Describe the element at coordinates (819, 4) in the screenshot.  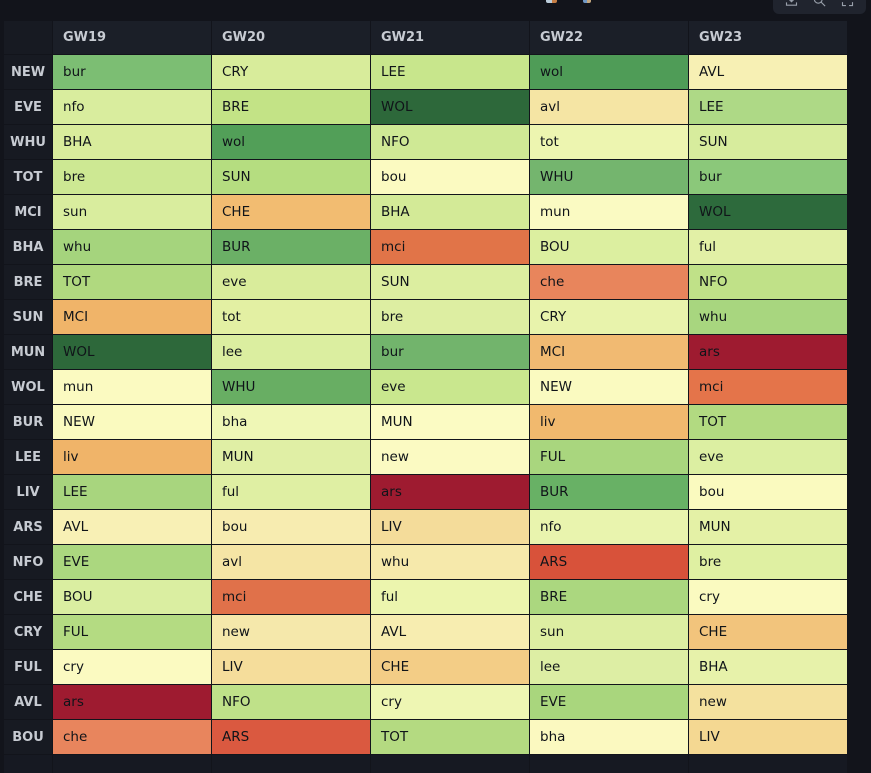
I see `search-icon` at that location.